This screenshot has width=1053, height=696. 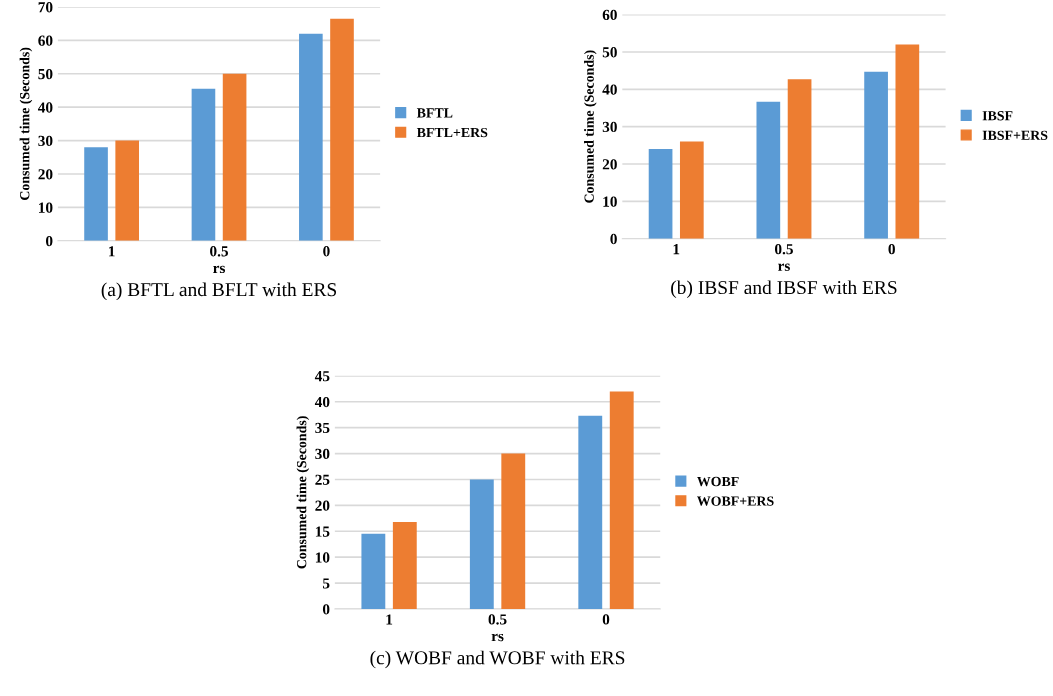 What do you see at coordinates (434, 113) in the screenshot?
I see `legend-label: BFTL` at bounding box center [434, 113].